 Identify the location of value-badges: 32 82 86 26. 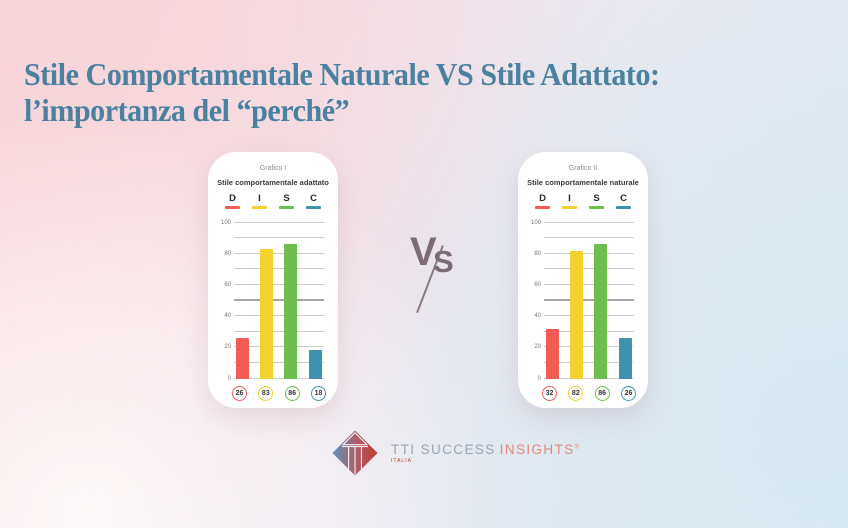
(589, 393).